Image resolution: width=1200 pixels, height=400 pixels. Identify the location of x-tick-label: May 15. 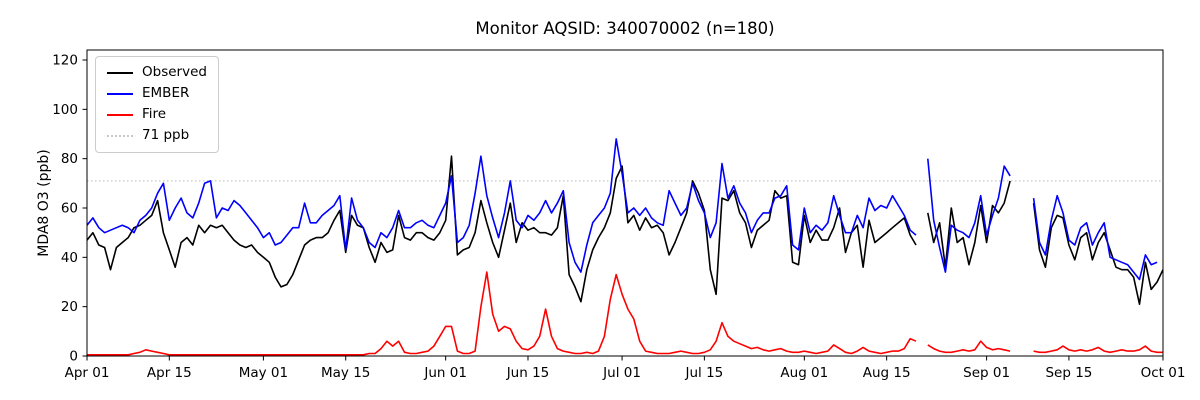
(345, 373).